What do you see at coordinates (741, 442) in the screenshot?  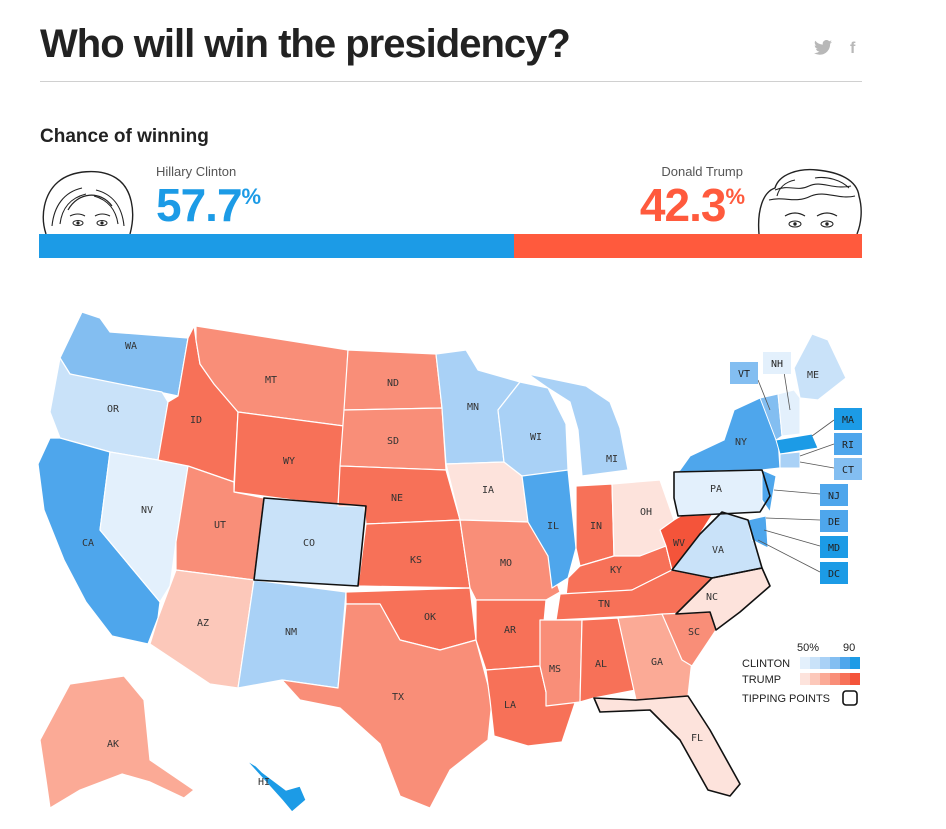 I see `state-label-ny: NY` at bounding box center [741, 442].